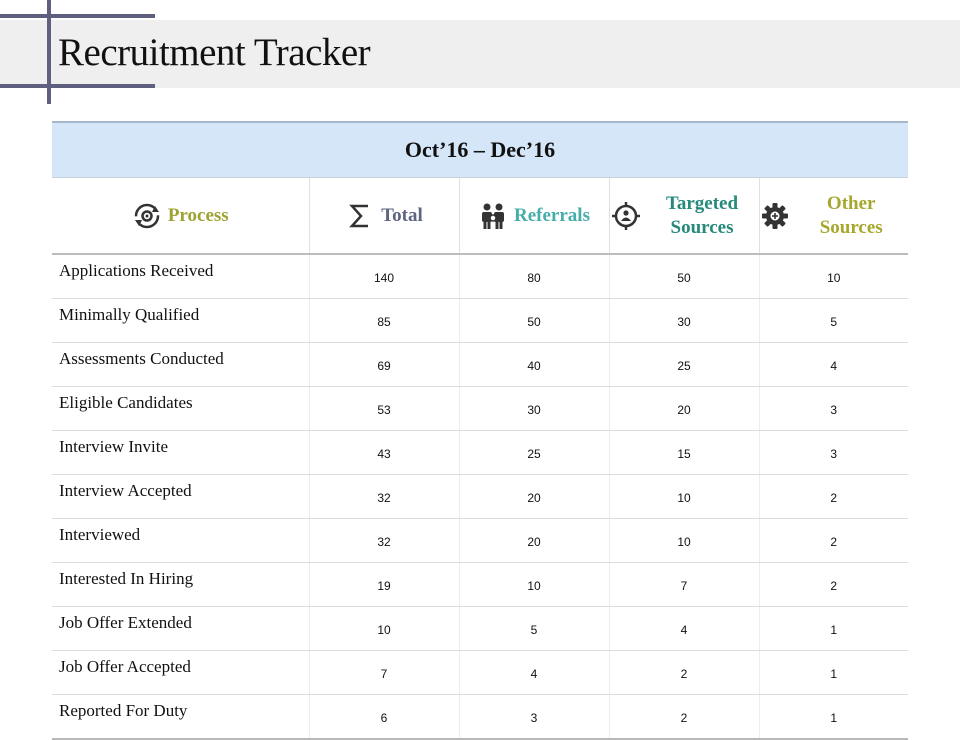 Image resolution: width=960 pixels, height=740 pixels. What do you see at coordinates (360, 216) in the screenshot?
I see `sigma-icon` at bounding box center [360, 216].